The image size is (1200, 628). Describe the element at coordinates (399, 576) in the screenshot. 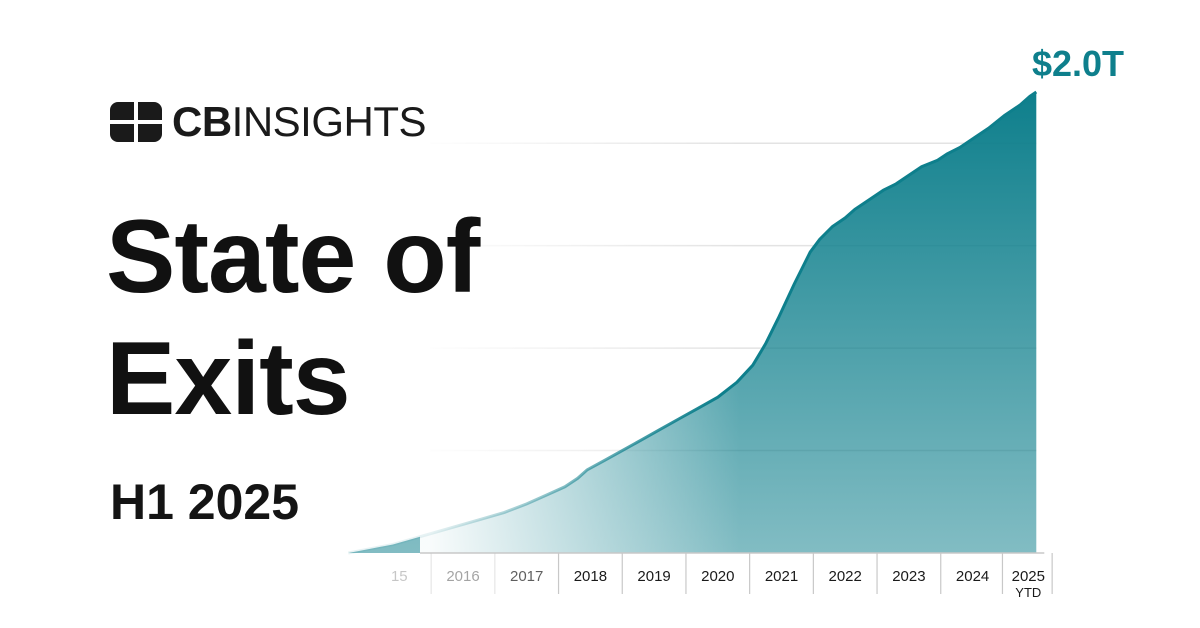

I see `x-tick-label-2015: 15` at that location.